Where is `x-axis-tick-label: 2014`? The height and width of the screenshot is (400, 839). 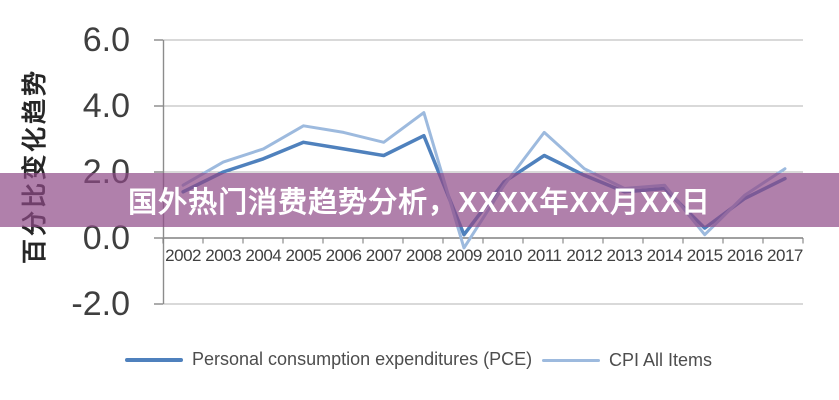
x-axis-tick-label: 2014 is located at coordinates (664, 255).